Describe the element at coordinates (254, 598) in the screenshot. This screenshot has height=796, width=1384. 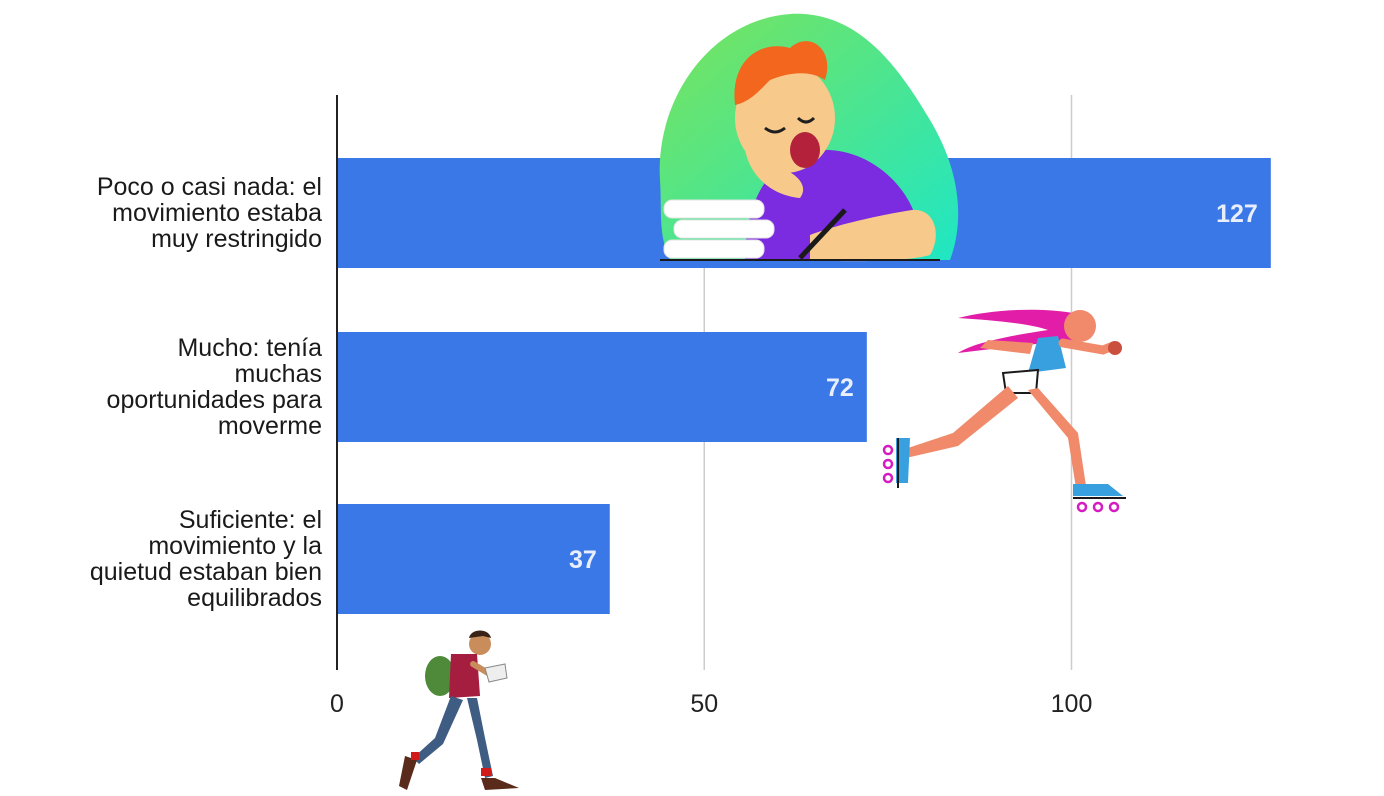
I see `y-category-label-line: equilibrados` at that location.